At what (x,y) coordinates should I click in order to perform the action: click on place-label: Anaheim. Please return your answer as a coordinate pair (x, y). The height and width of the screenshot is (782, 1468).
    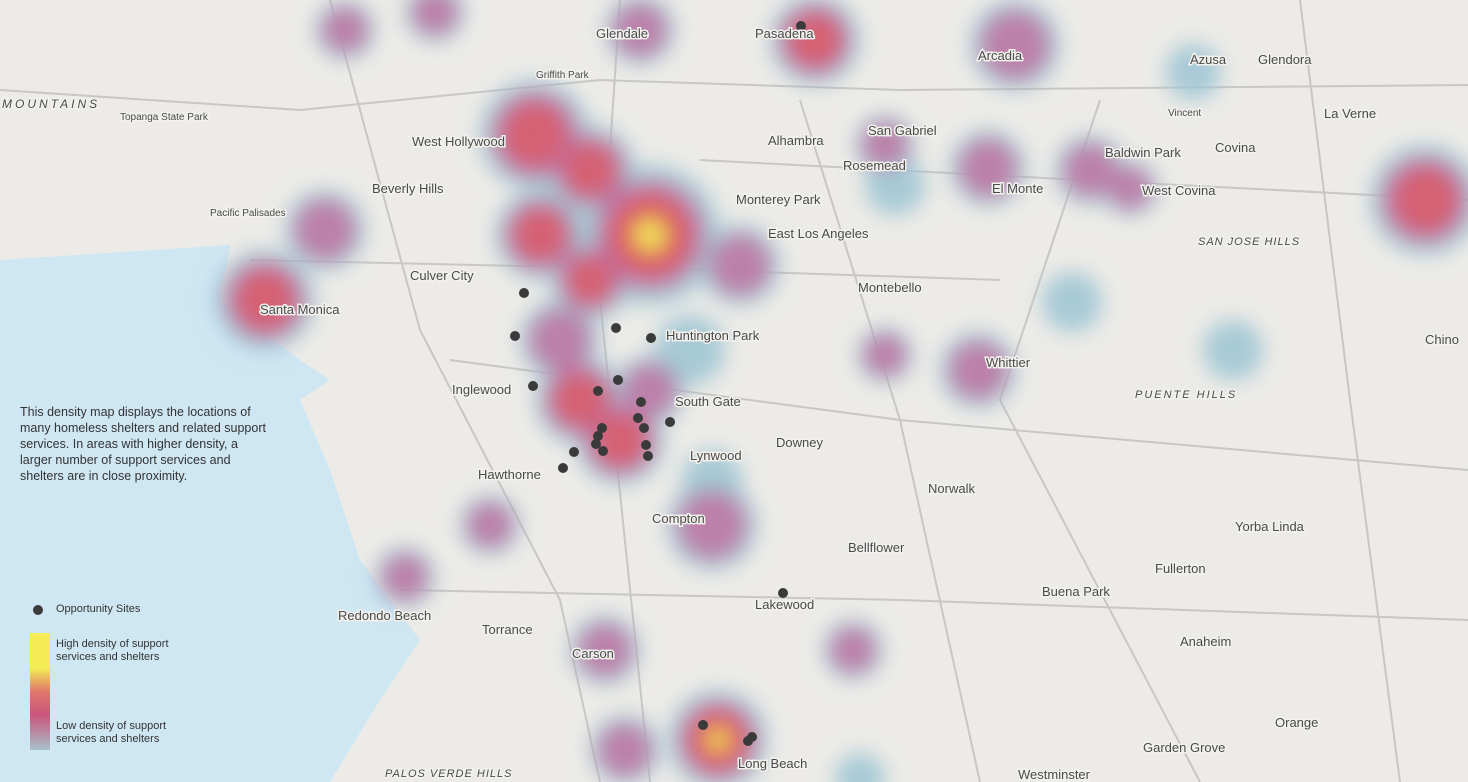
    Looking at the image, I should click on (1205, 641).